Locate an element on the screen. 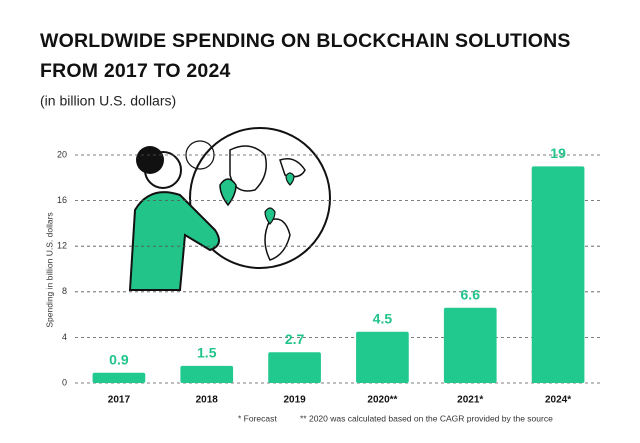 The width and height of the screenshot is (640, 443). x-tick-label: 2020** is located at coordinates (382, 400).